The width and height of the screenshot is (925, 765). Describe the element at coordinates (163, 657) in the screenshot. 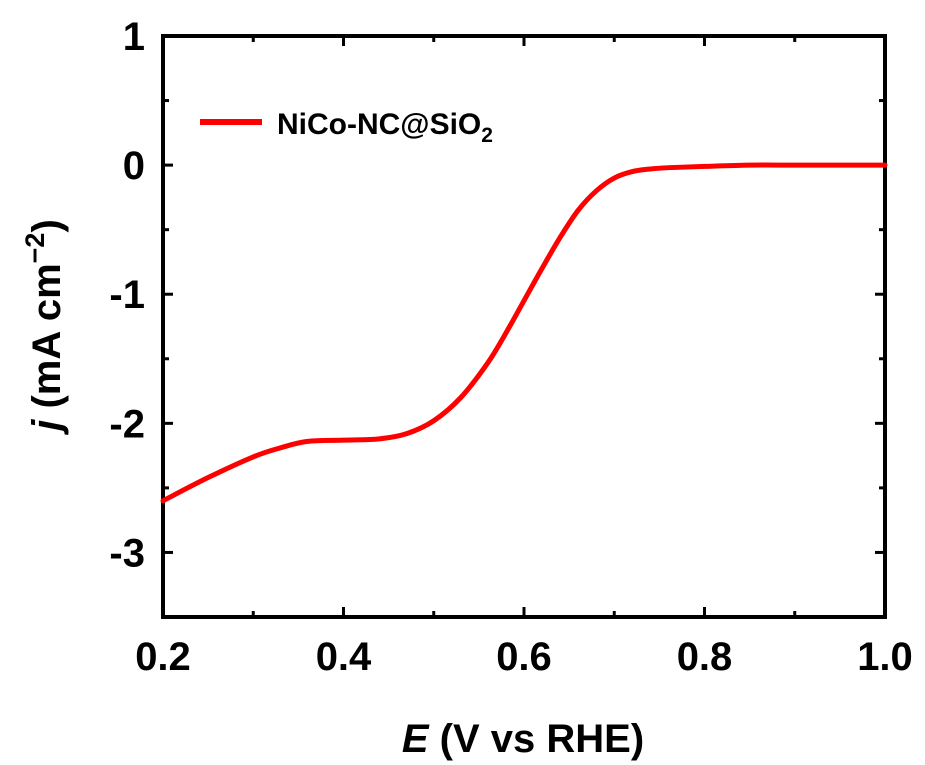

I see `x-tick-label: 0.2` at that location.